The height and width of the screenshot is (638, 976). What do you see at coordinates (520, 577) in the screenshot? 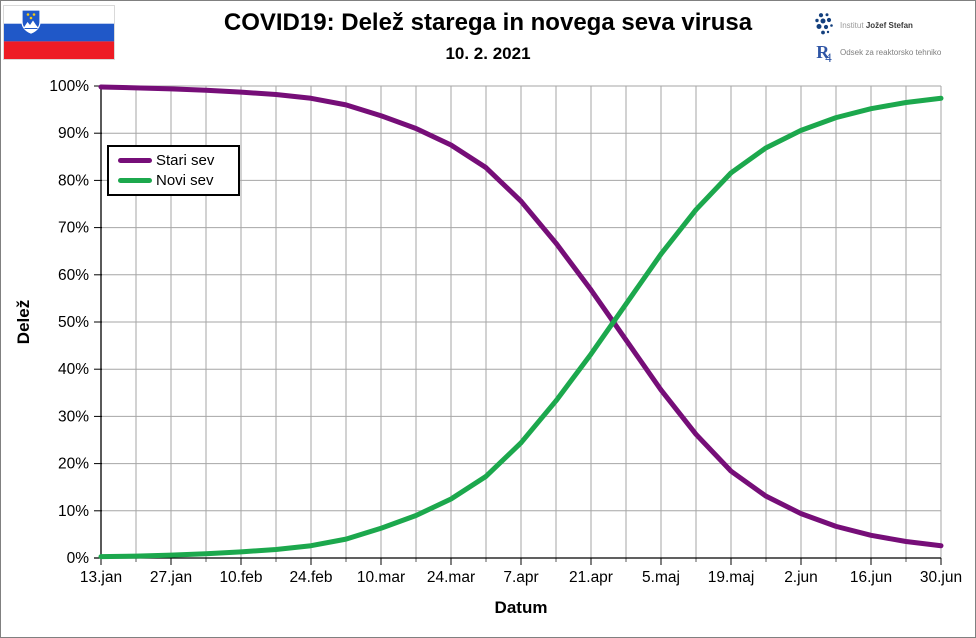
I see `x-tick-label: 7.apr` at bounding box center [520, 577].